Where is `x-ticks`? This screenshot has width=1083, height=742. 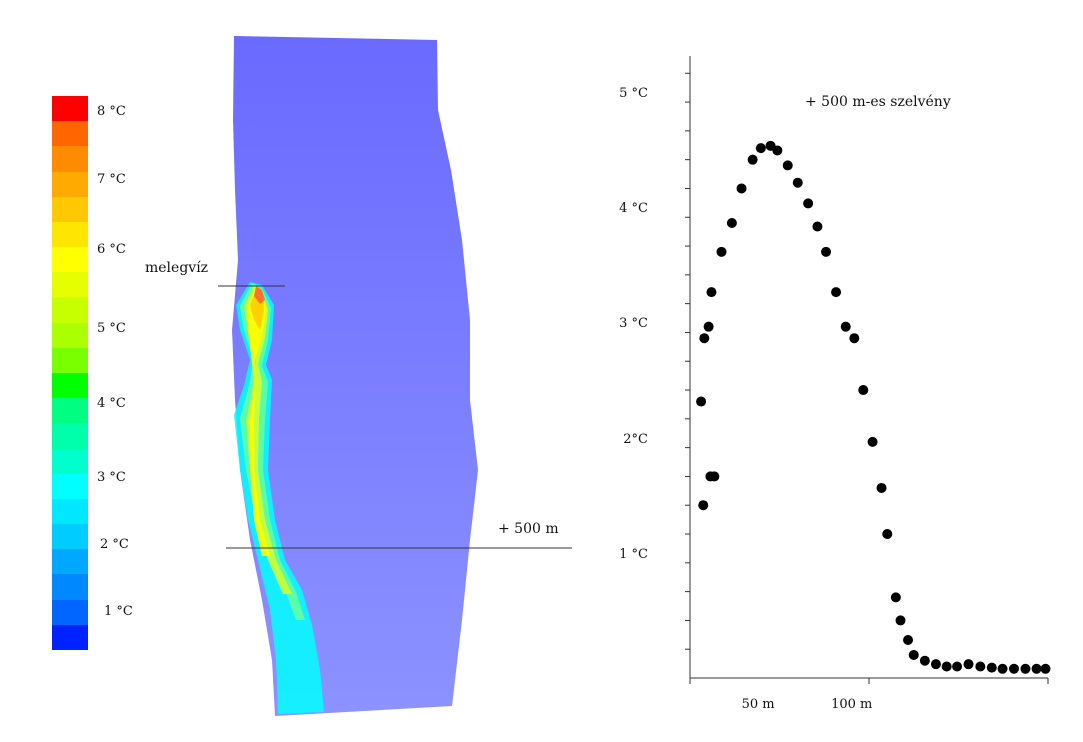
x-ticks is located at coordinates (869, 681).